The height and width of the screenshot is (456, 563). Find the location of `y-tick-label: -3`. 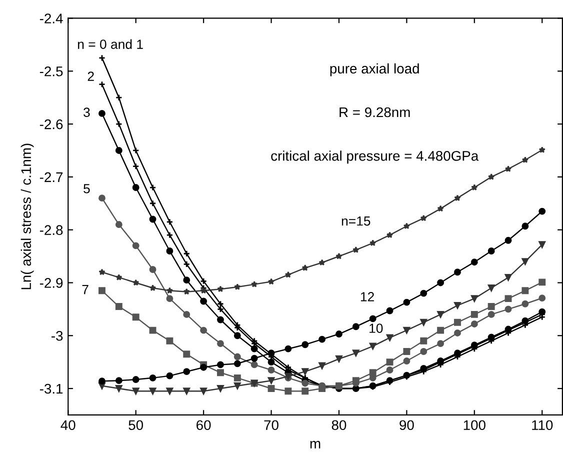

y-tick-label: -3 is located at coordinates (57, 335).